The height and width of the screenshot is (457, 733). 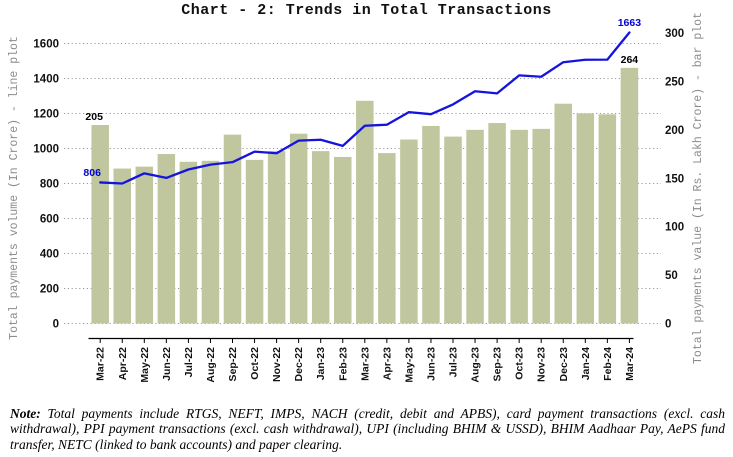 What do you see at coordinates (630, 364) in the screenshot?
I see `x-tick-label: Mar-24` at bounding box center [630, 364].